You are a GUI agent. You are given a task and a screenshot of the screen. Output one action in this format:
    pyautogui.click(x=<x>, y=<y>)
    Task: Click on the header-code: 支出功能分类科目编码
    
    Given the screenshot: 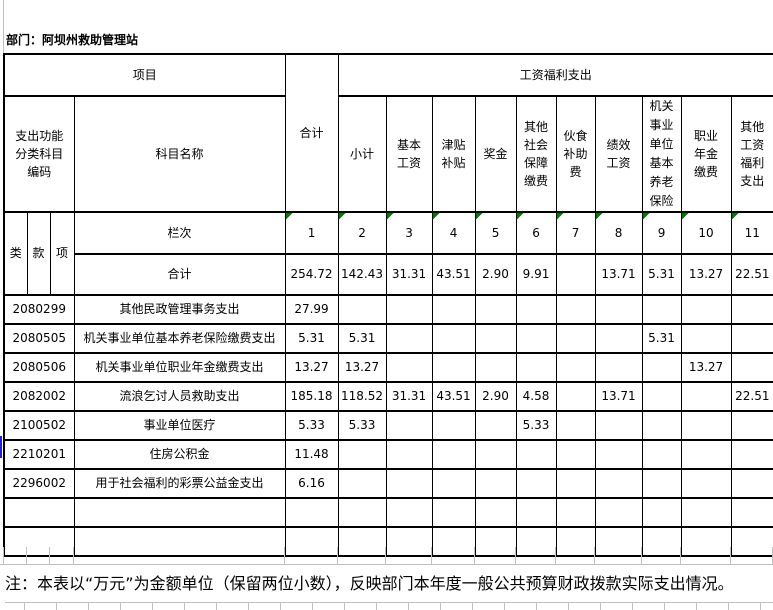 What is the action you would take?
    pyautogui.click(x=39, y=154)
    